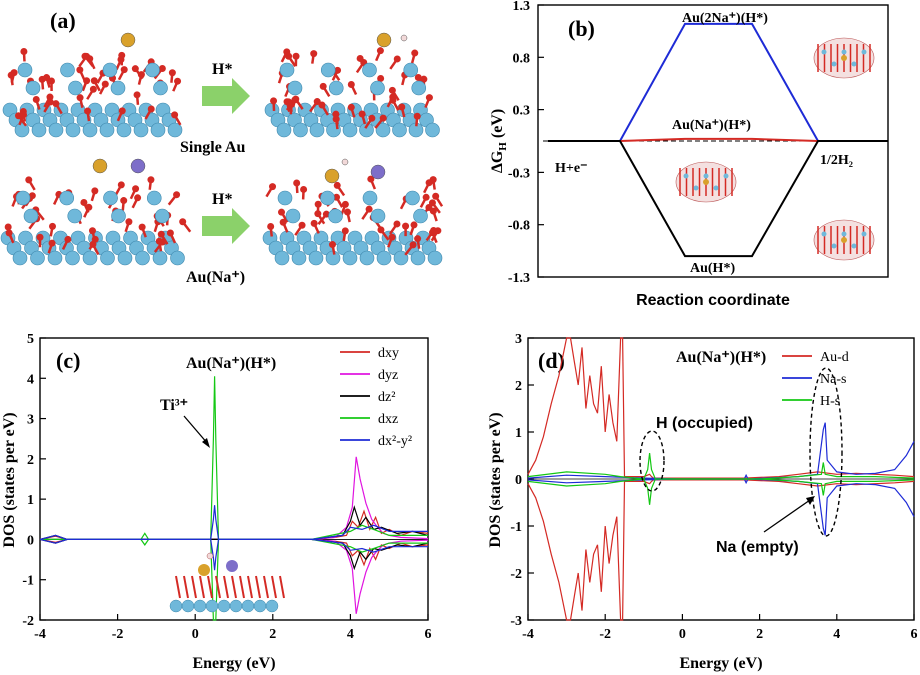 This screenshot has height=675, width=920. I want to click on chart-title-c: Au(Na⁺)(H*), so click(231, 363).